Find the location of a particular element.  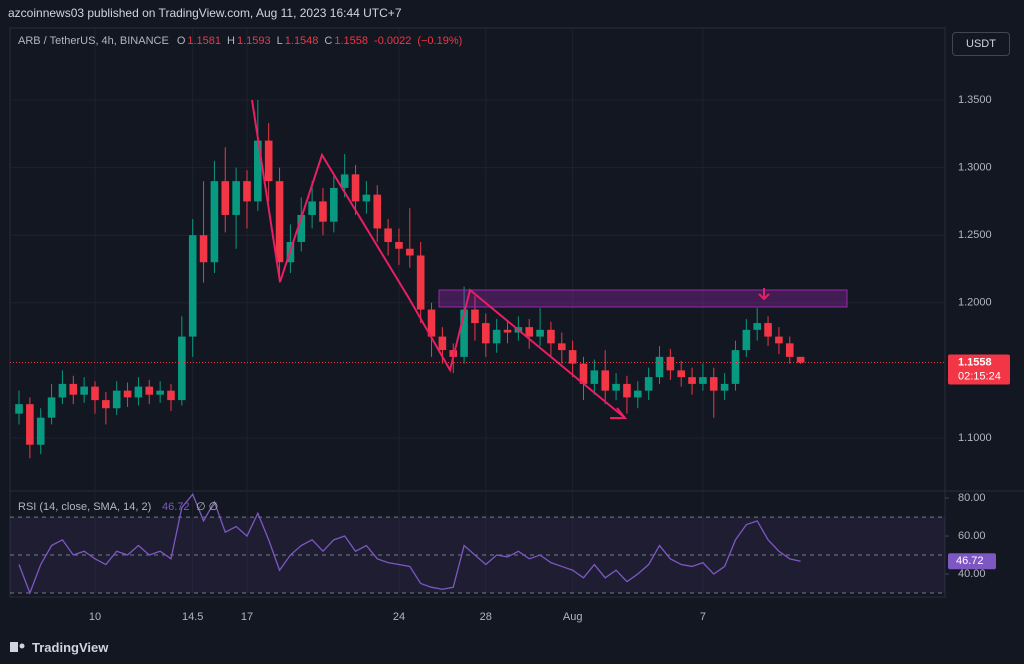

y-tick-label: 80.00 is located at coordinates (972, 498).